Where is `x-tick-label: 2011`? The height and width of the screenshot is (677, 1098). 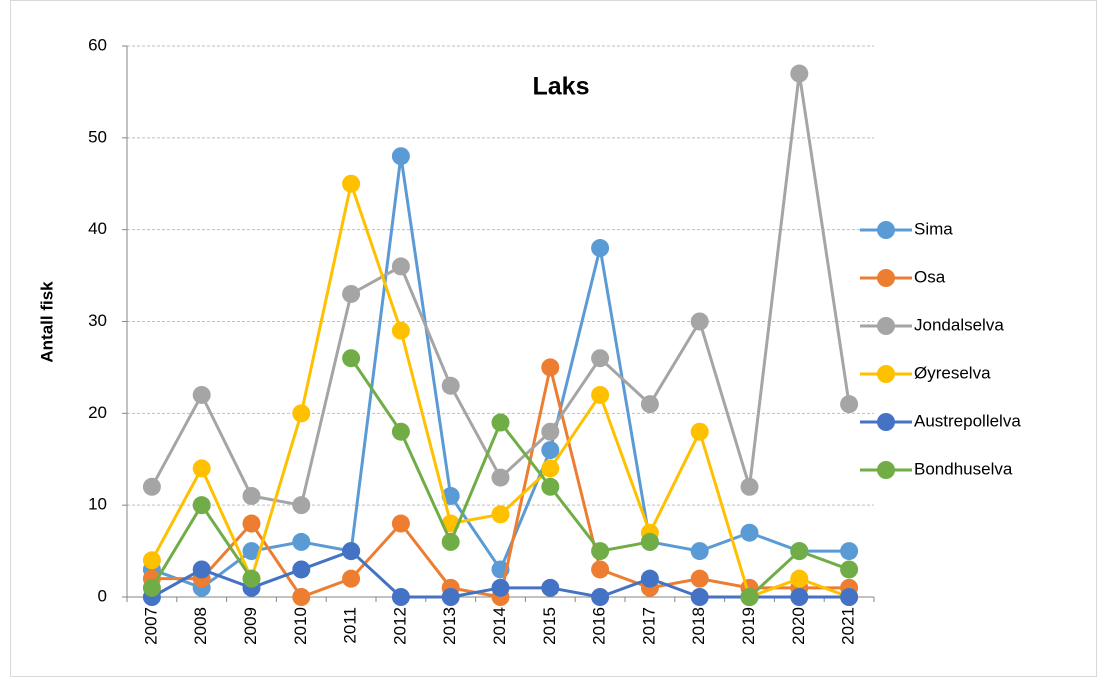
x-tick-label: 2011 is located at coordinates (350, 625).